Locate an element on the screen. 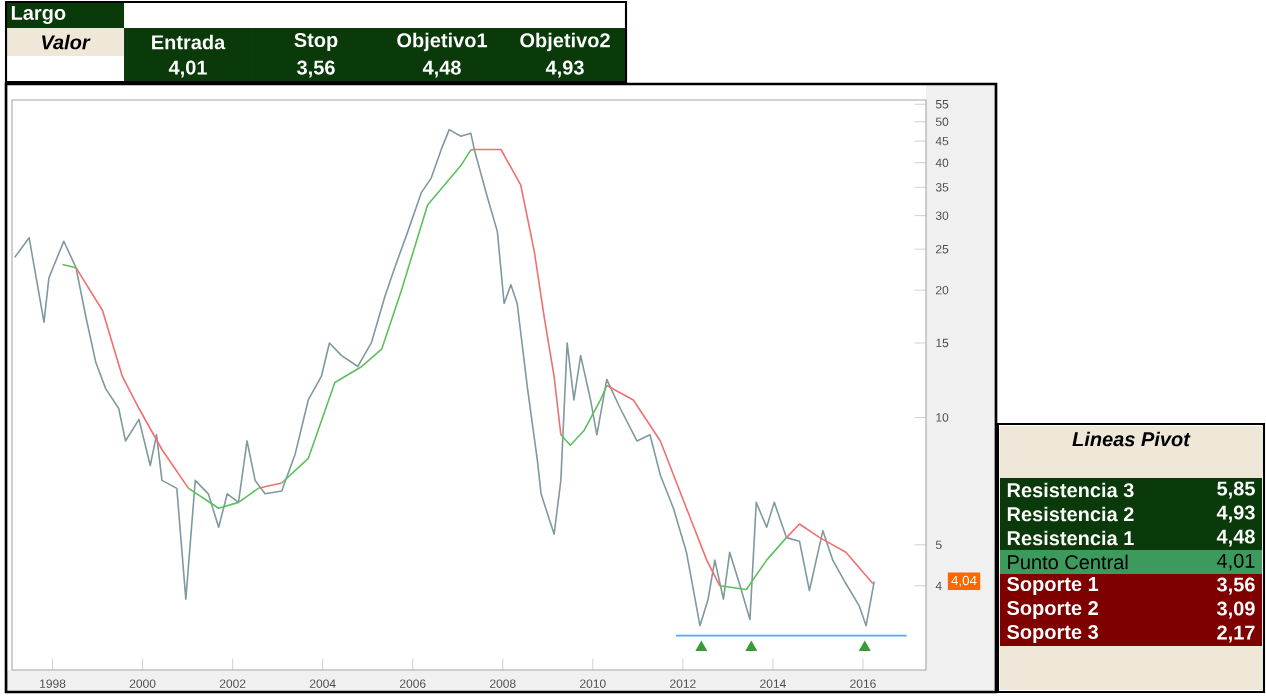  text: Objetivo2 is located at coordinates (565, 42).